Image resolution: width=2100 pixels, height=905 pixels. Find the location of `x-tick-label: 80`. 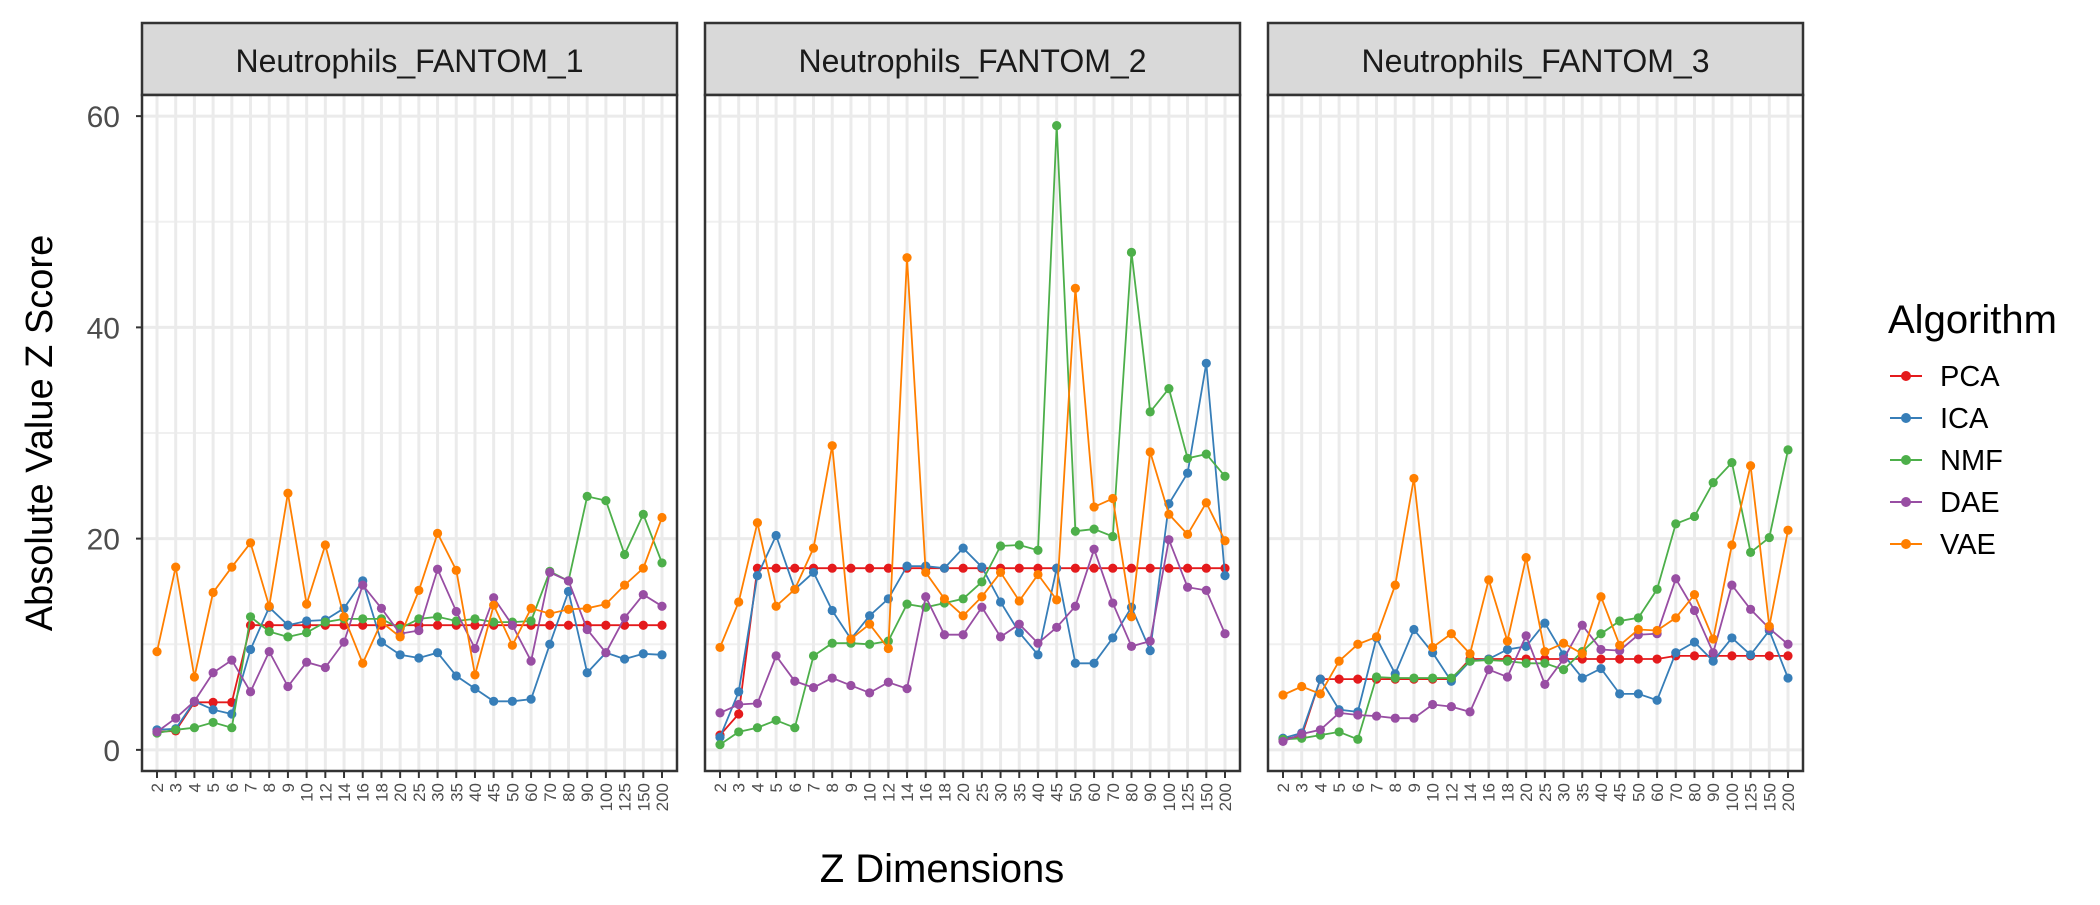

x-tick-label: 80 is located at coordinates (568, 792).